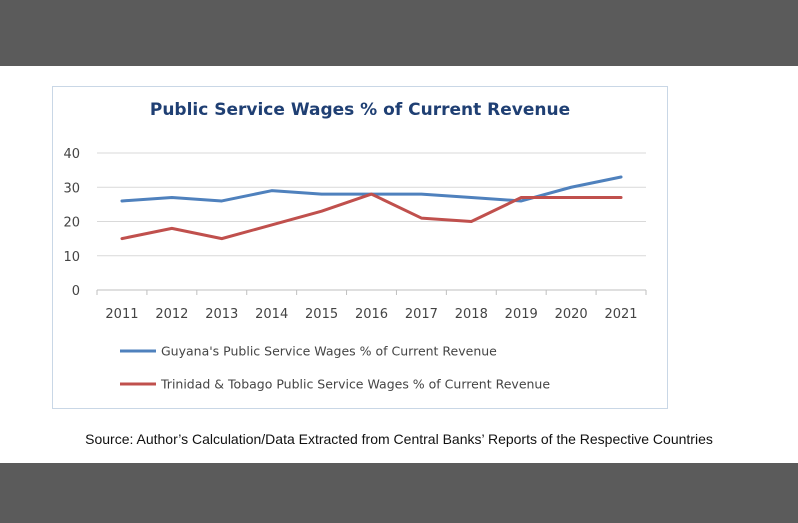 The height and width of the screenshot is (523, 798). What do you see at coordinates (321, 314) in the screenshot?
I see `x-tick-label: 2015` at bounding box center [321, 314].